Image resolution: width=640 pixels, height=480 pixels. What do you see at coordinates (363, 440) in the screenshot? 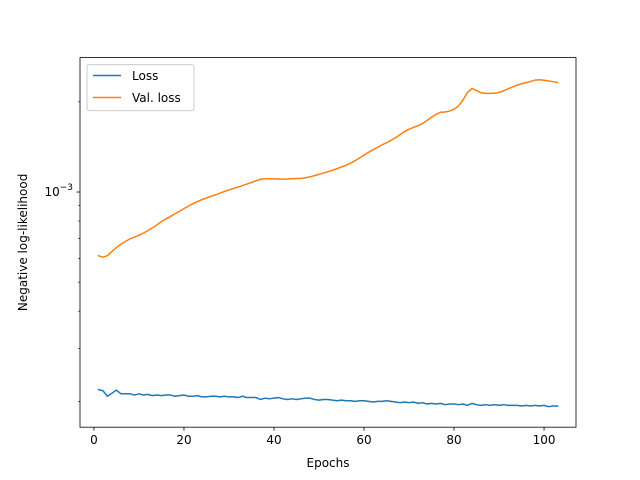
I see `x-tick-label: 60` at bounding box center [363, 440].